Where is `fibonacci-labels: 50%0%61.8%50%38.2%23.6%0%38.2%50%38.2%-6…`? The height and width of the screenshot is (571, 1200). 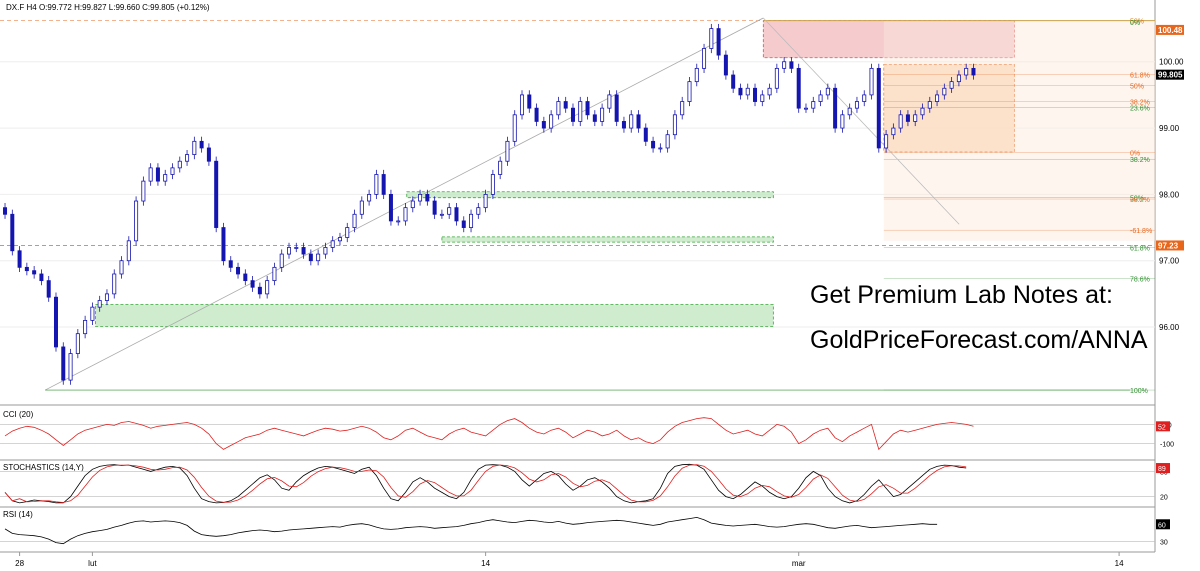 fibonacci-labels: 50%0%61.8%50%38.2%23.6%0%38.2%50%38.2%-6… is located at coordinates (1141, 207).